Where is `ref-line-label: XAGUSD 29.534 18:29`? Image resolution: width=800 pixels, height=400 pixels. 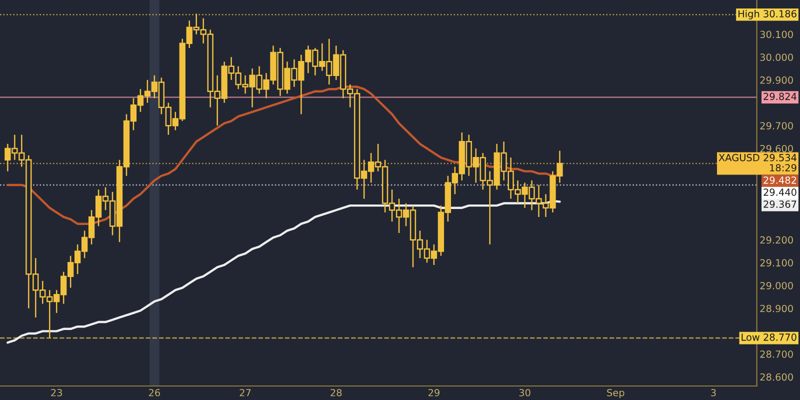
ref-line-label: XAGUSD 29.534 18:29 is located at coordinates (757, 163).